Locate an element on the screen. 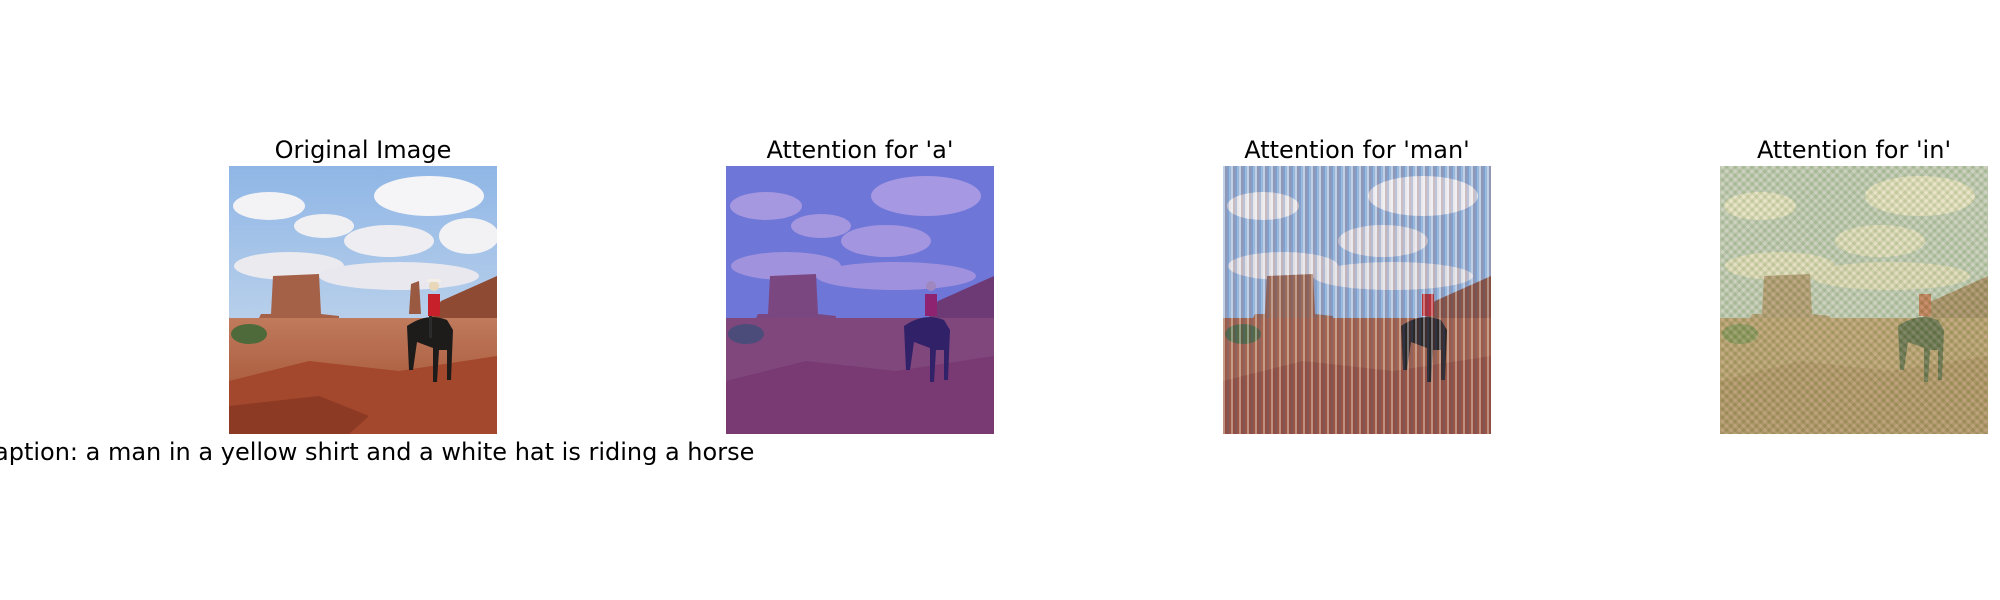  panel-title-attention-a: Attention for 'a' is located at coordinates (860, 150).